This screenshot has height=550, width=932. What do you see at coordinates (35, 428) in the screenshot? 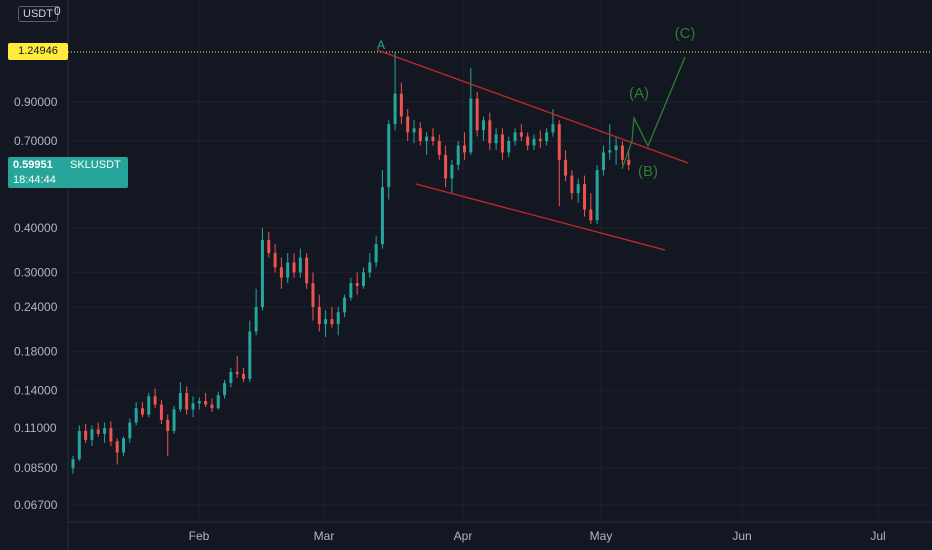
I see `y-tick-label: 0.11000` at bounding box center [35, 428].